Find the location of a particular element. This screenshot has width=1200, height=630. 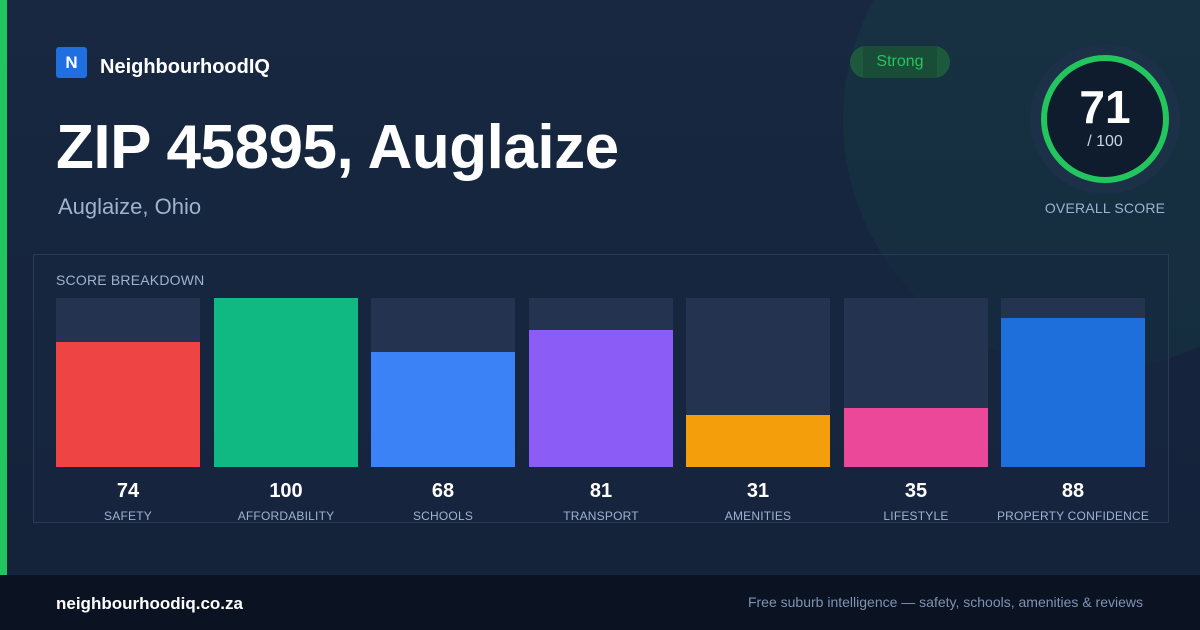

brand: N NeighbourhoodIQ is located at coordinates (163, 62).